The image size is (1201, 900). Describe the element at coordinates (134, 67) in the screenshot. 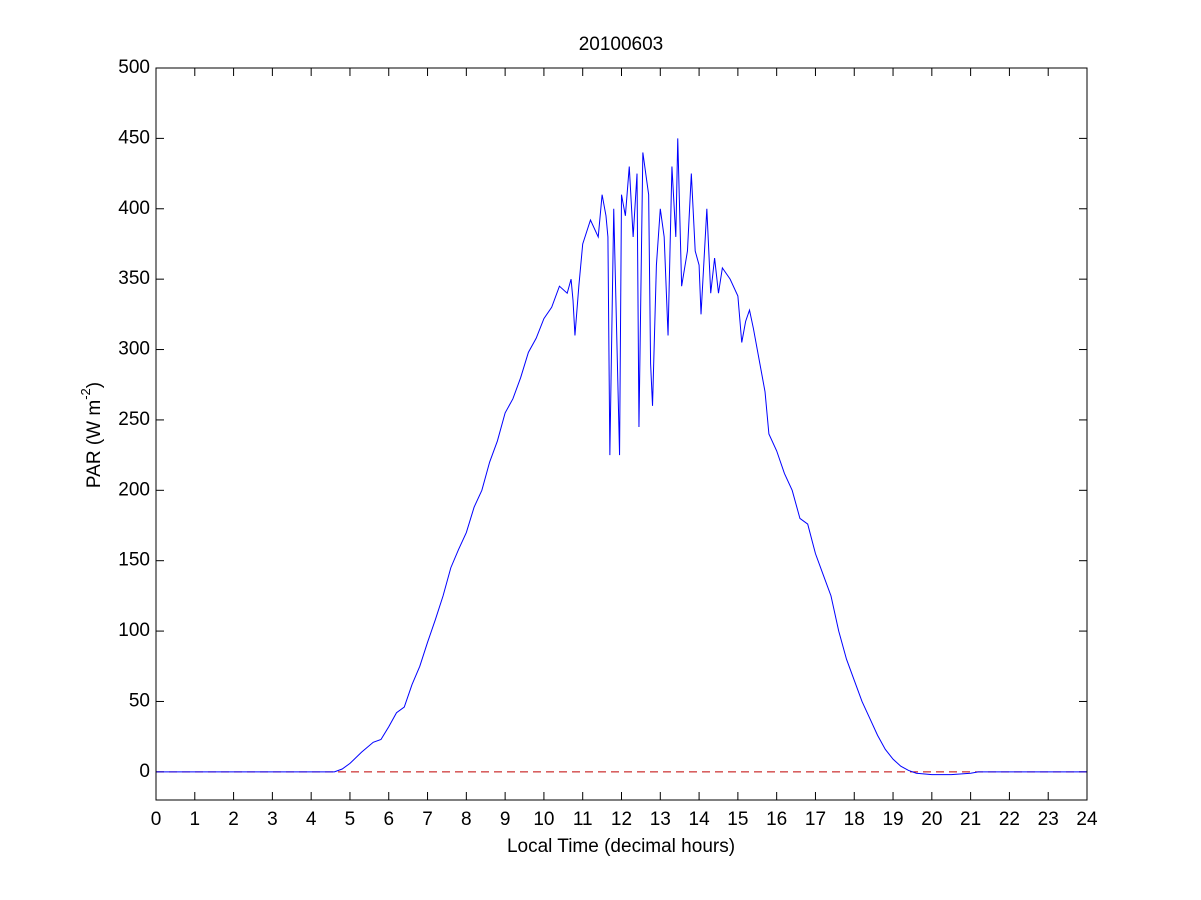

I see `y-tick-label: 500` at that location.